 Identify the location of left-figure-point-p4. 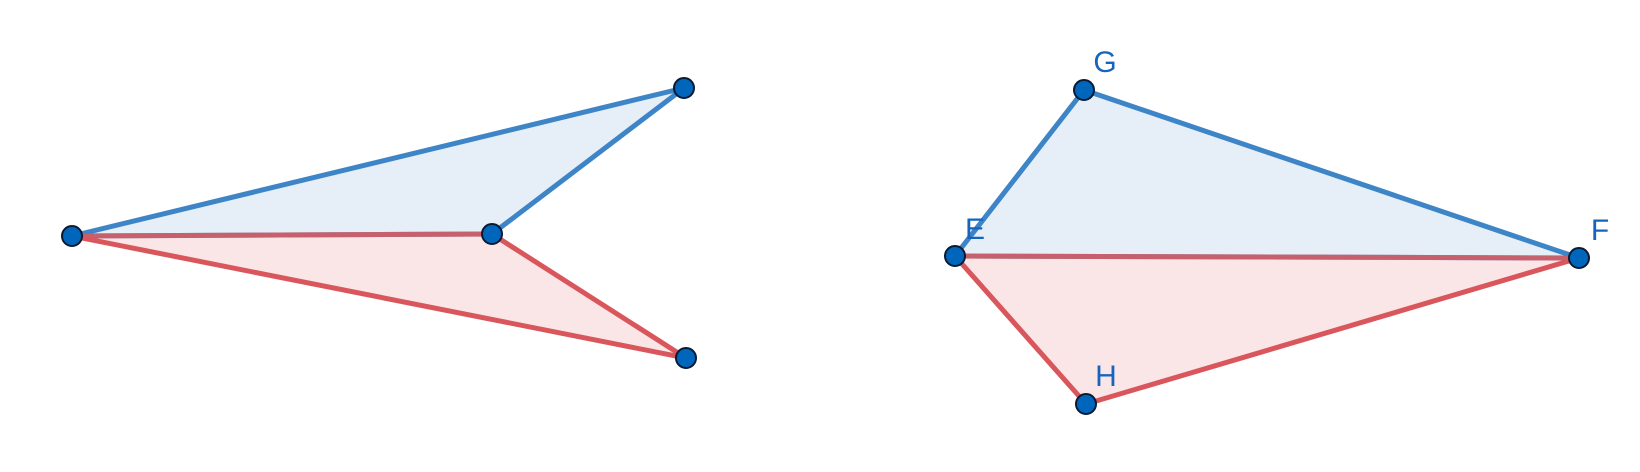
(686, 358).